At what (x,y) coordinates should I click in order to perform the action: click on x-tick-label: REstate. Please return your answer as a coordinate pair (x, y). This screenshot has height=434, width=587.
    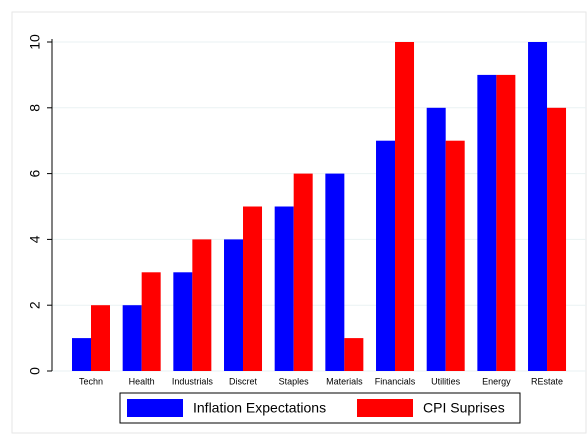
    Looking at the image, I should click on (547, 381).